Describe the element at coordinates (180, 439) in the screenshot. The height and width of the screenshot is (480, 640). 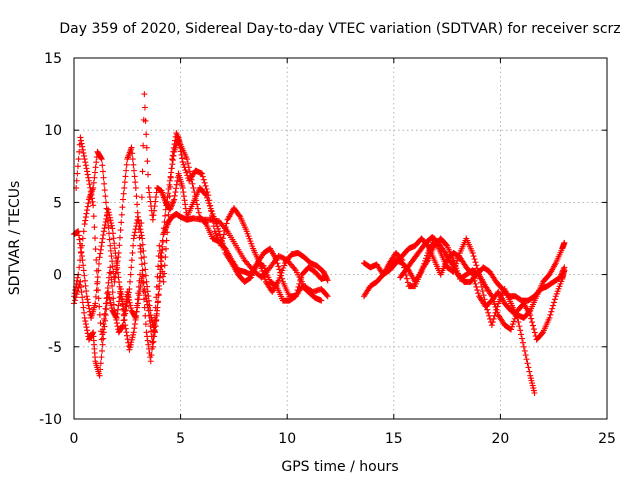
I see `x-tick-label: 5` at that location.